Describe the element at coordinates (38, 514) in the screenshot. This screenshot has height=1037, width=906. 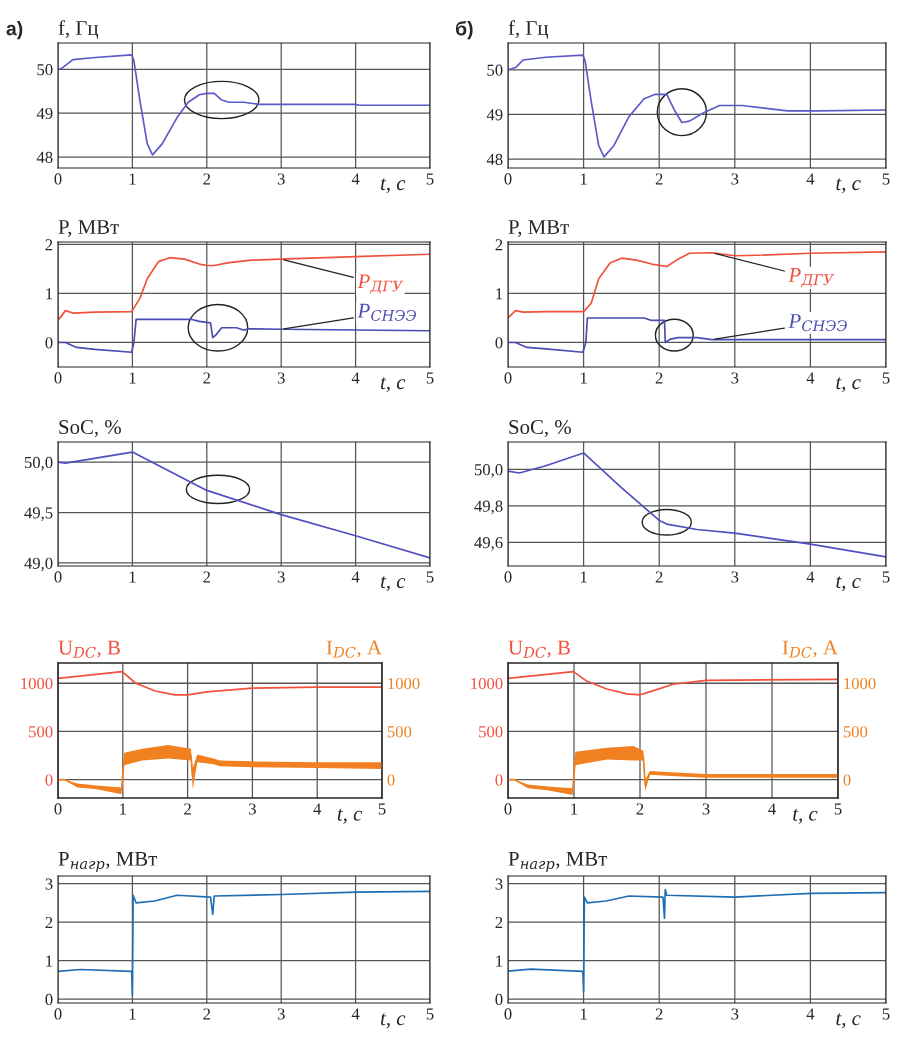
I see `y-tick-label: 49,5` at that location.